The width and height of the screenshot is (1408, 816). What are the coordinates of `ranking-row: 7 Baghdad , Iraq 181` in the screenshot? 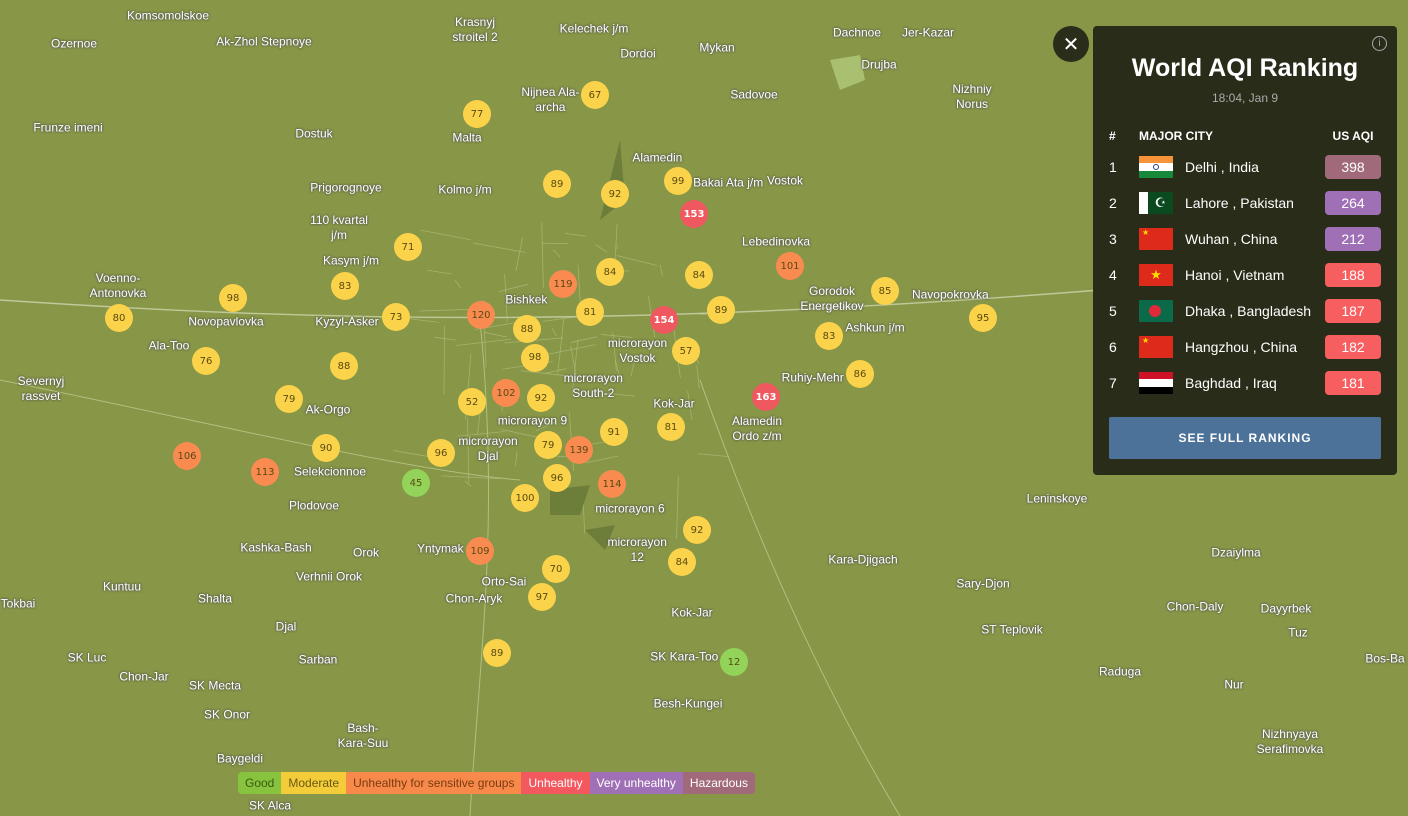 It's located at (1245, 383).